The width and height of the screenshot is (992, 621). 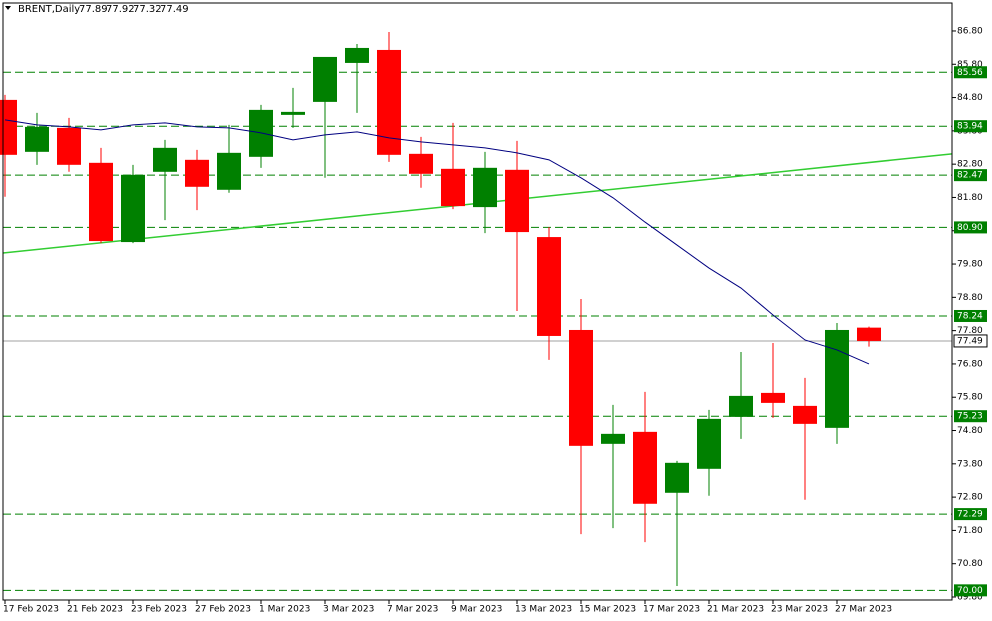 I want to click on menu-triangle, so click(x=8, y=8).